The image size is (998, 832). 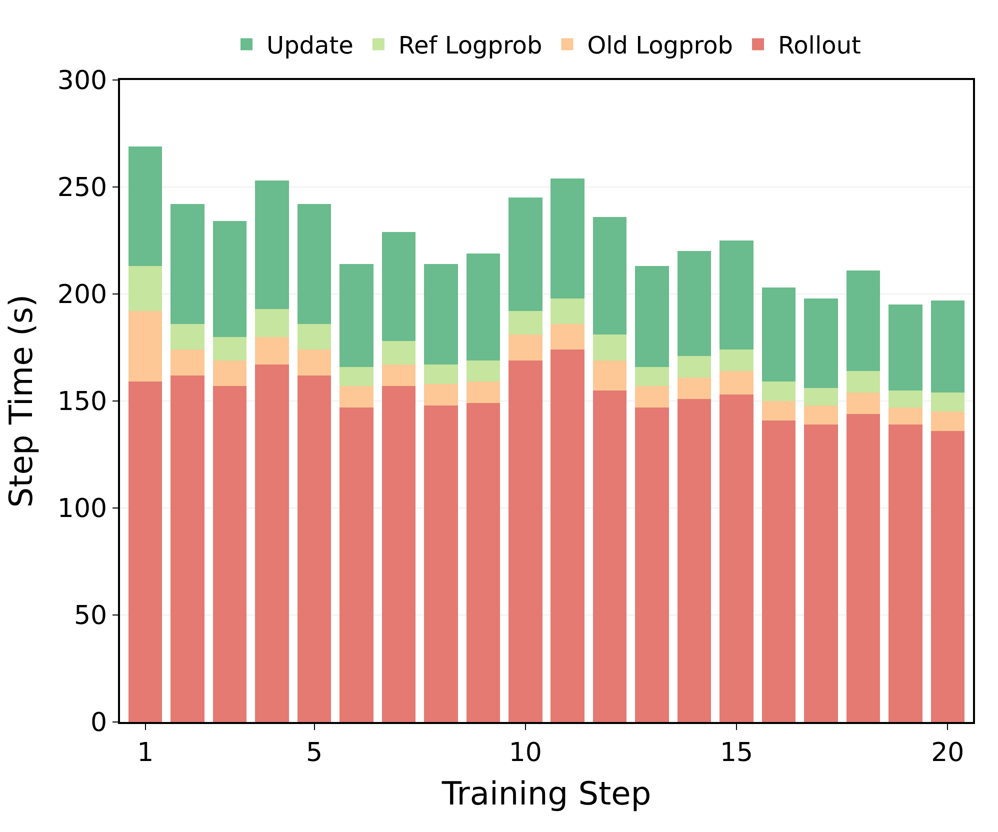 I want to click on legend-label: Update, so click(x=310, y=46).